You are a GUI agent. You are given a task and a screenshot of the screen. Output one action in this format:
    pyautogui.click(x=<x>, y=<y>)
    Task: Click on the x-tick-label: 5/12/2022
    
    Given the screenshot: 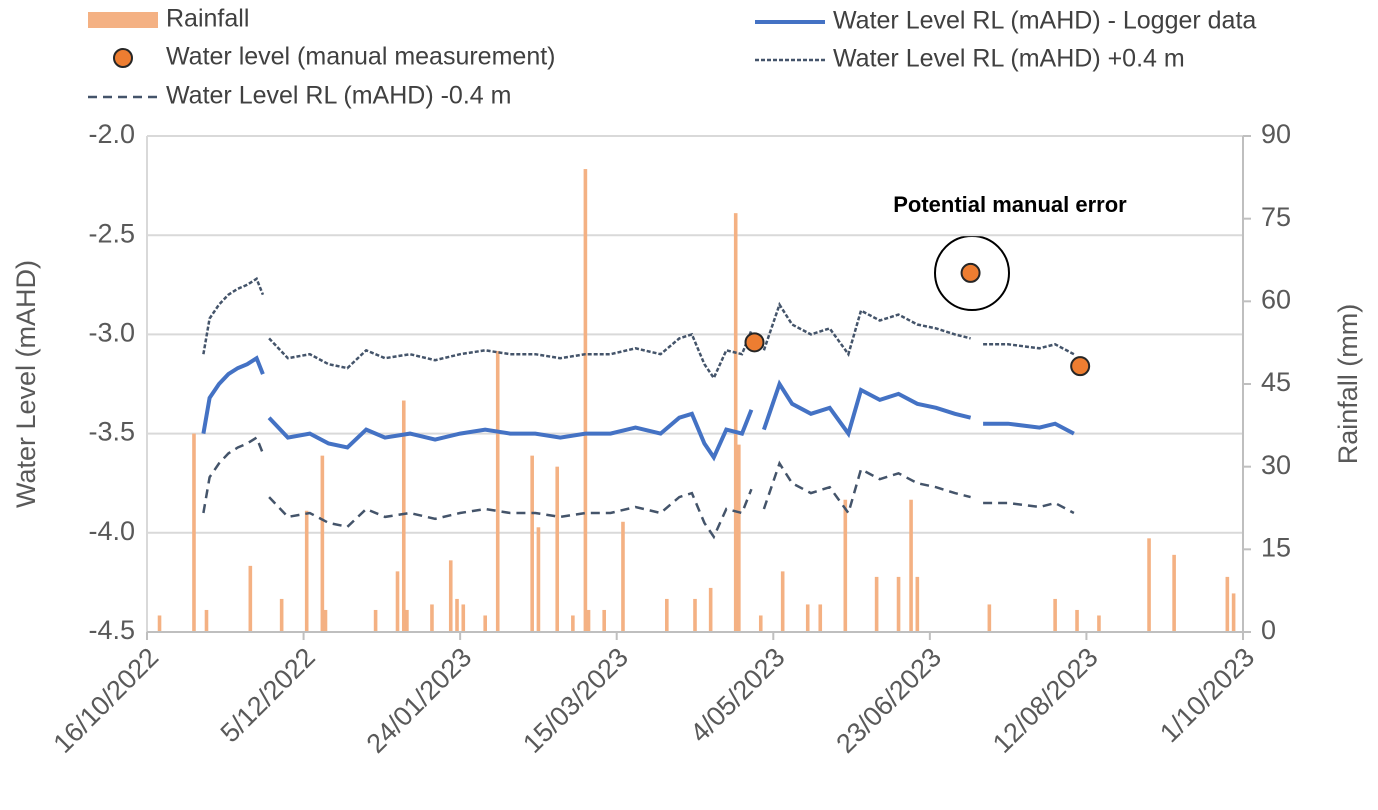 What is the action you would take?
    pyautogui.click(x=268, y=695)
    